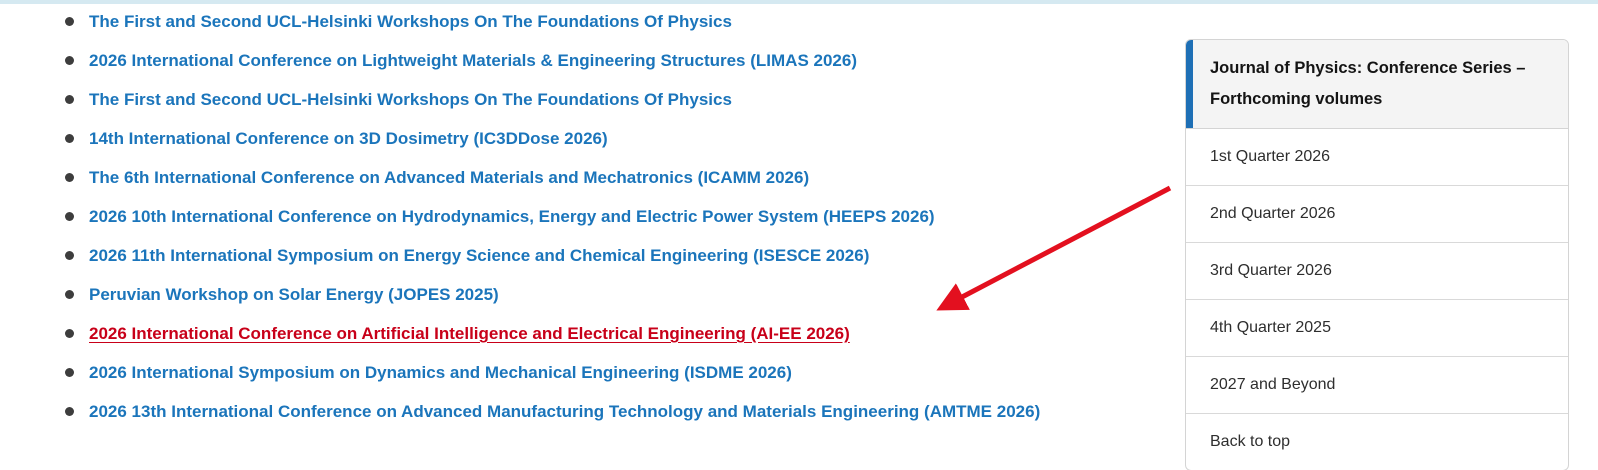 The image size is (1598, 470). What do you see at coordinates (1270, 327) in the screenshot?
I see `sidebar-item-4th-quarter-2025: 4th Quarter 2025` at bounding box center [1270, 327].